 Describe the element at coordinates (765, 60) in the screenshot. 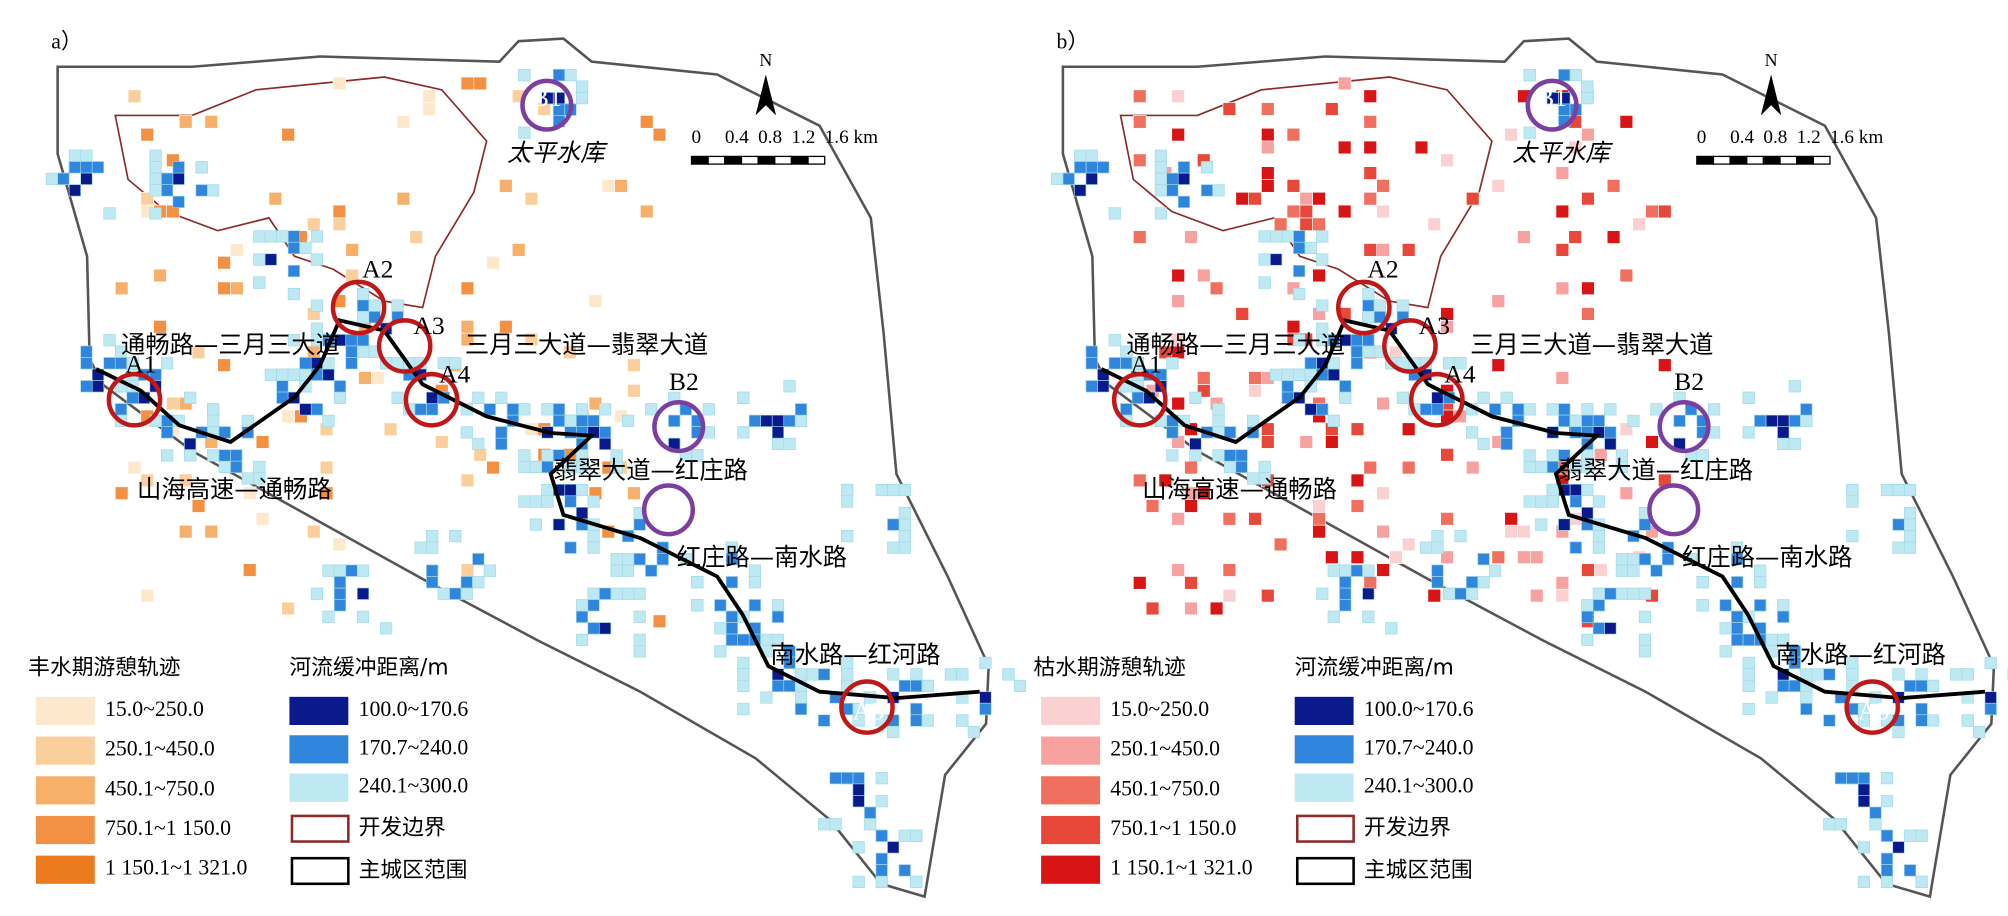

I see `north-label: N` at that location.